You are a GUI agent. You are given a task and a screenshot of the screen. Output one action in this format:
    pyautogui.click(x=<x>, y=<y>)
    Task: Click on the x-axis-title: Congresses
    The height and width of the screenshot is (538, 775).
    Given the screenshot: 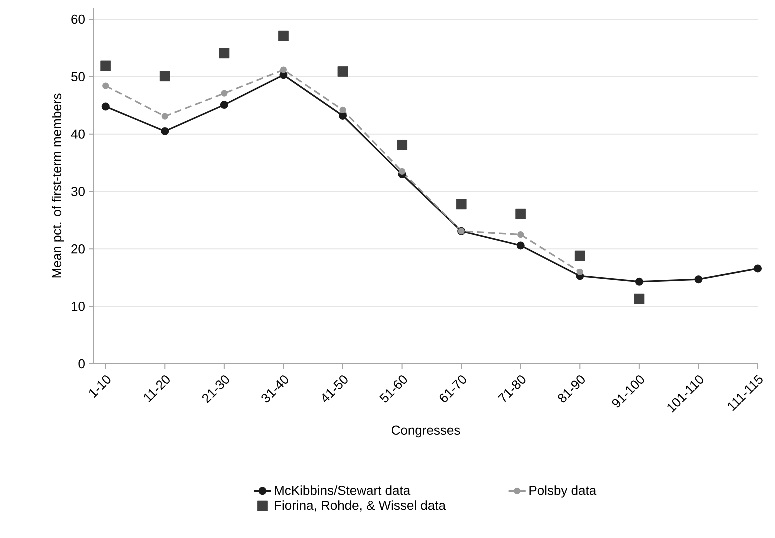 What is the action you would take?
    pyautogui.click(x=426, y=432)
    